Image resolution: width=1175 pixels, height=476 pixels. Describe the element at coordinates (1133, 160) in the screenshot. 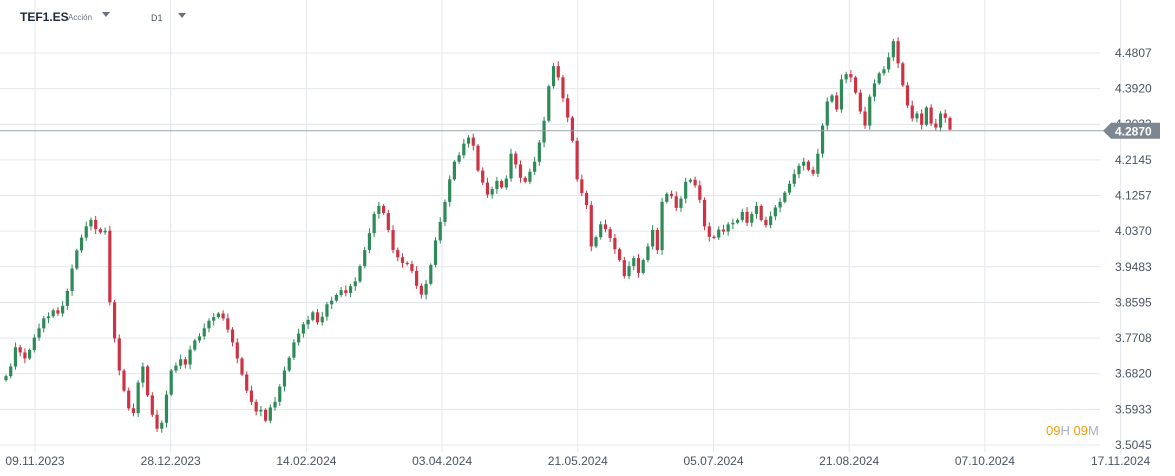

I see `y-tick-label: 4.2145` at that location.